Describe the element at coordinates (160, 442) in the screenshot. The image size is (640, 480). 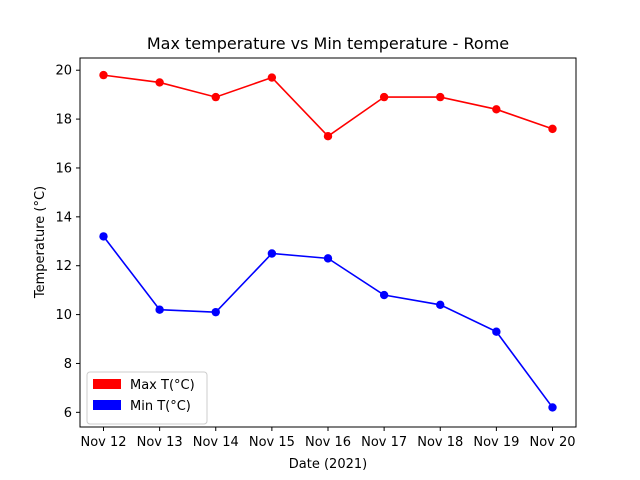
I see `x-tick-label: Nov 13` at that location.